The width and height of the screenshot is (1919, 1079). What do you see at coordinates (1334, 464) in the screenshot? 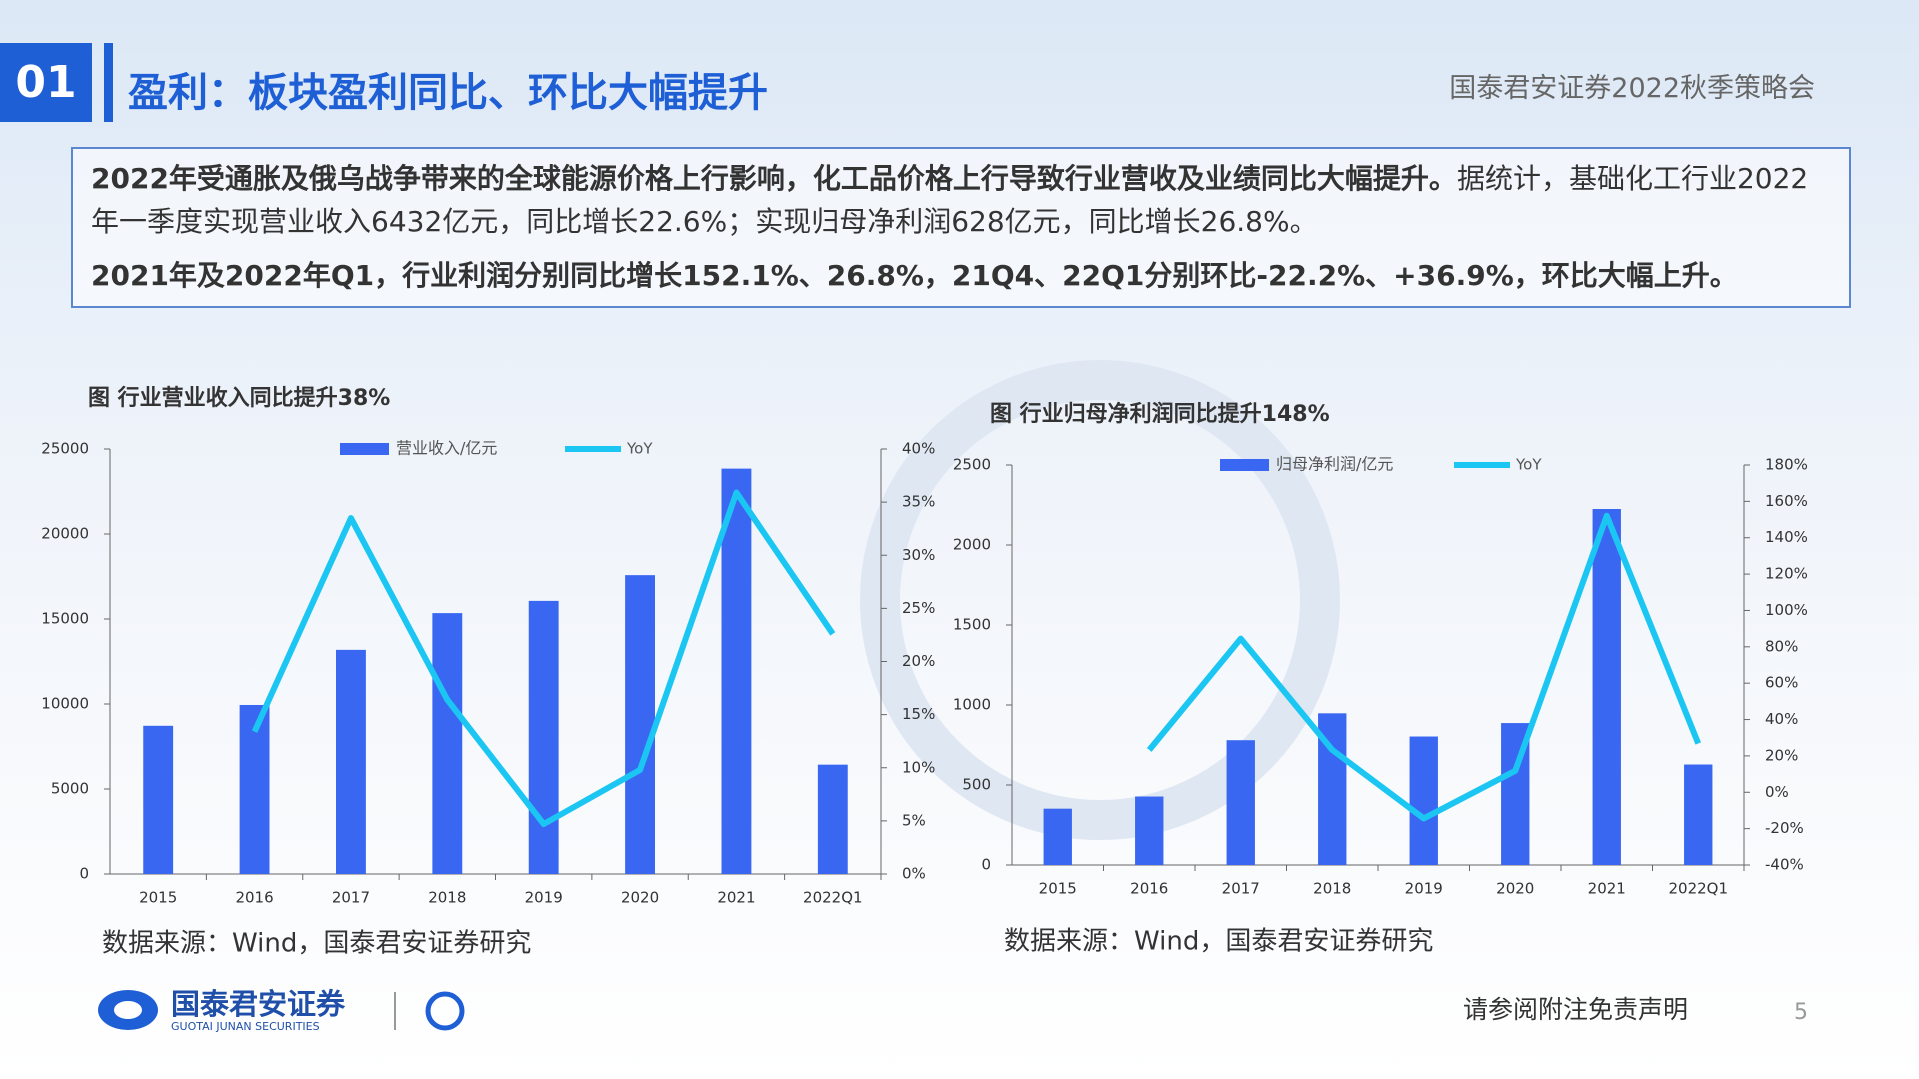
I see `legend-label: 归母净利润/亿元` at bounding box center [1334, 464].